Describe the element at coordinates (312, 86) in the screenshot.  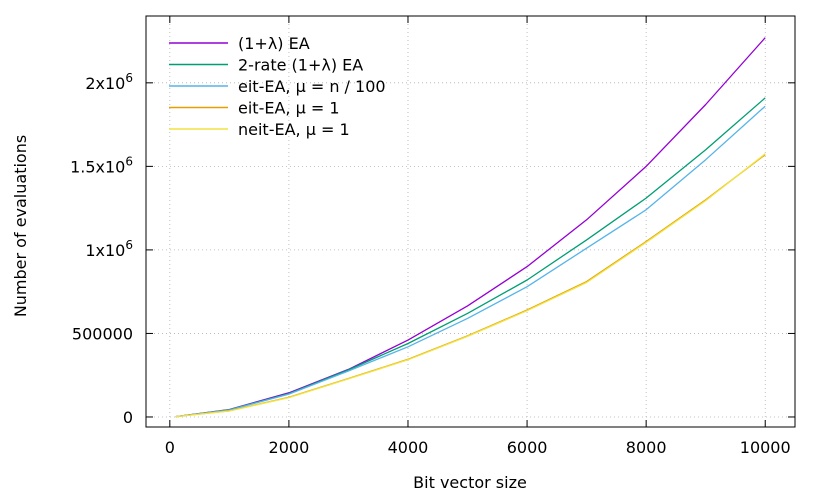
I see `legend-label-2: eit-EA, μ = n / 100` at that location.